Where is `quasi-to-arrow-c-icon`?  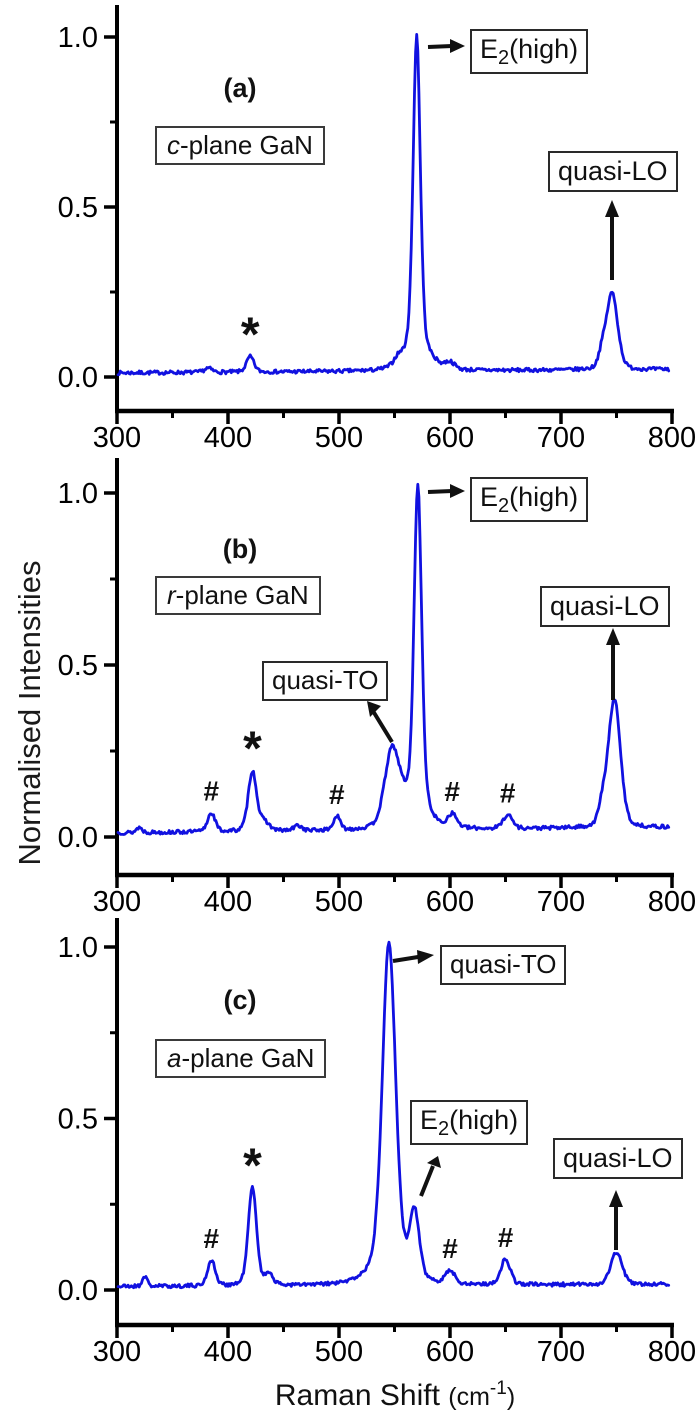 quasi-to-arrow-c-icon is located at coordinates (413, 957).